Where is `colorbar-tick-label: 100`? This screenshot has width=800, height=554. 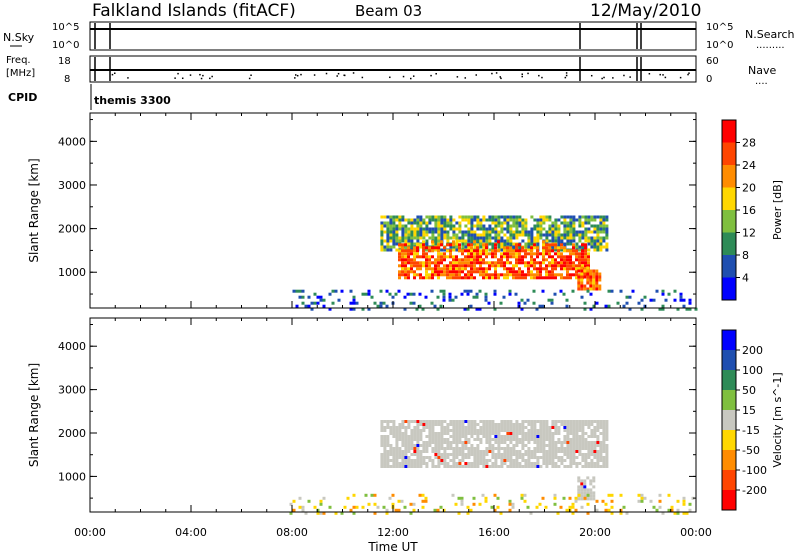
colorbar-tick-label: 100 is located at coordinates (752, 370).